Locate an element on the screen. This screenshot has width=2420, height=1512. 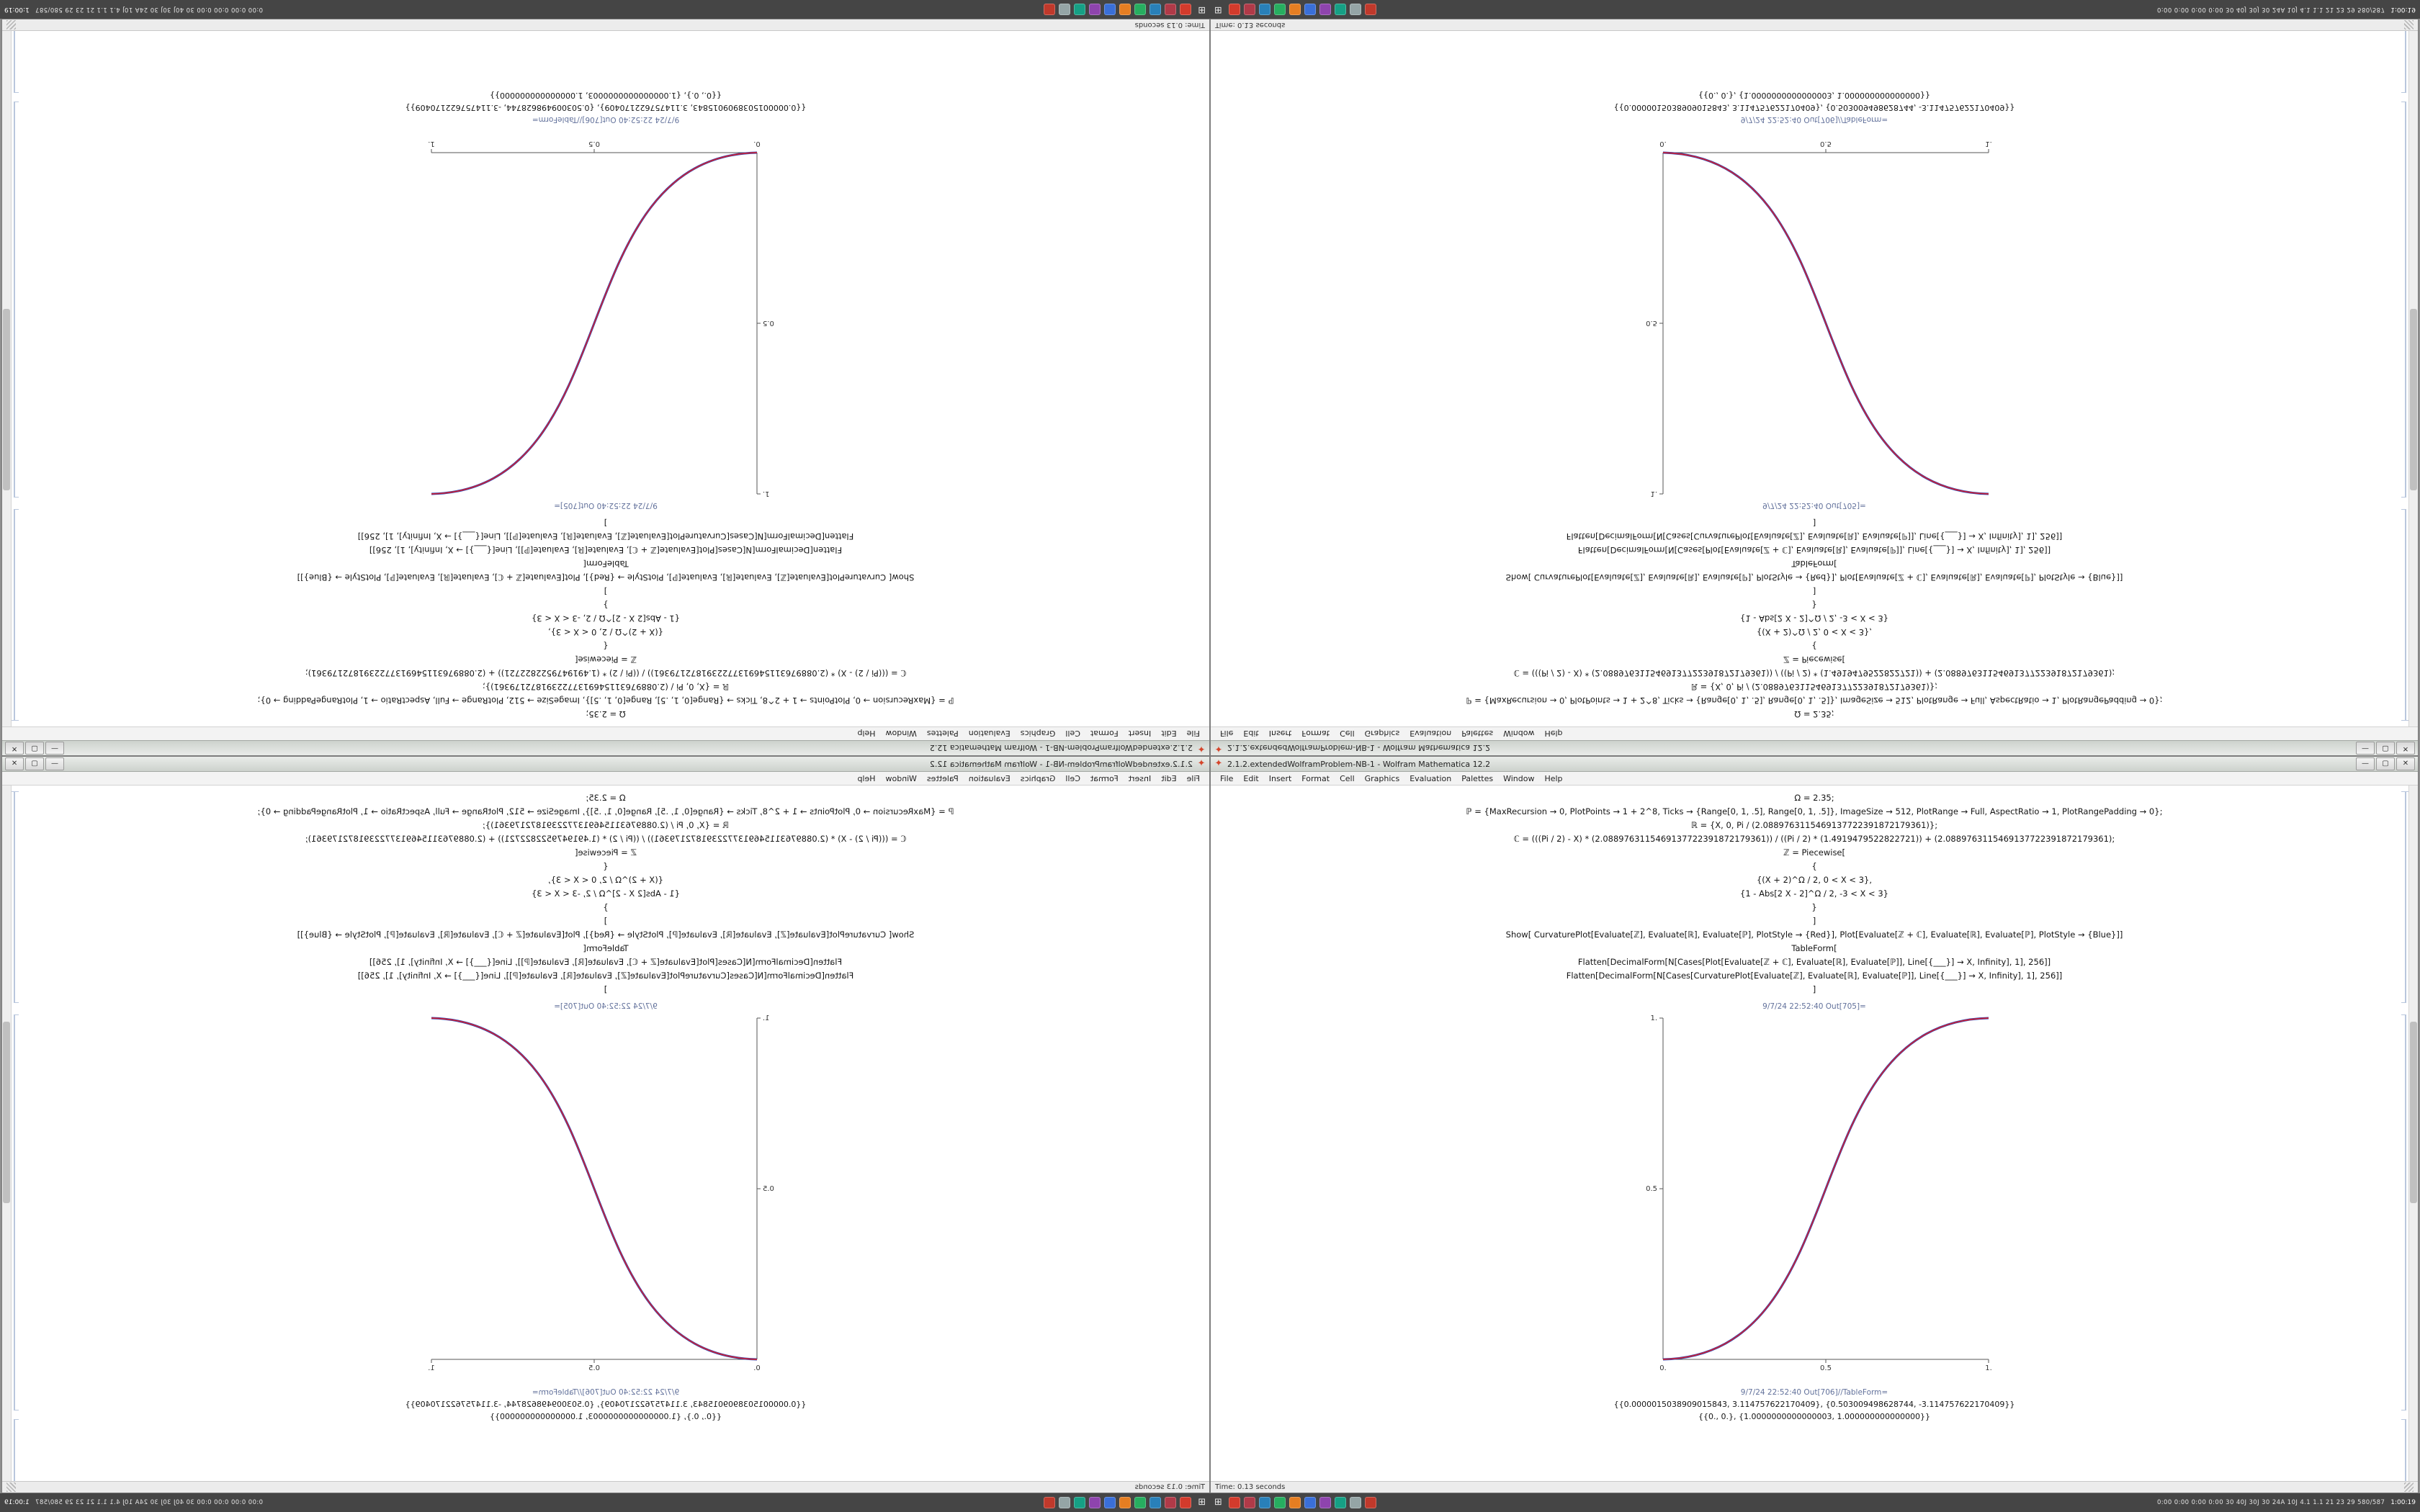
code-line: TableForm[ is located at coordinates (606, 948).